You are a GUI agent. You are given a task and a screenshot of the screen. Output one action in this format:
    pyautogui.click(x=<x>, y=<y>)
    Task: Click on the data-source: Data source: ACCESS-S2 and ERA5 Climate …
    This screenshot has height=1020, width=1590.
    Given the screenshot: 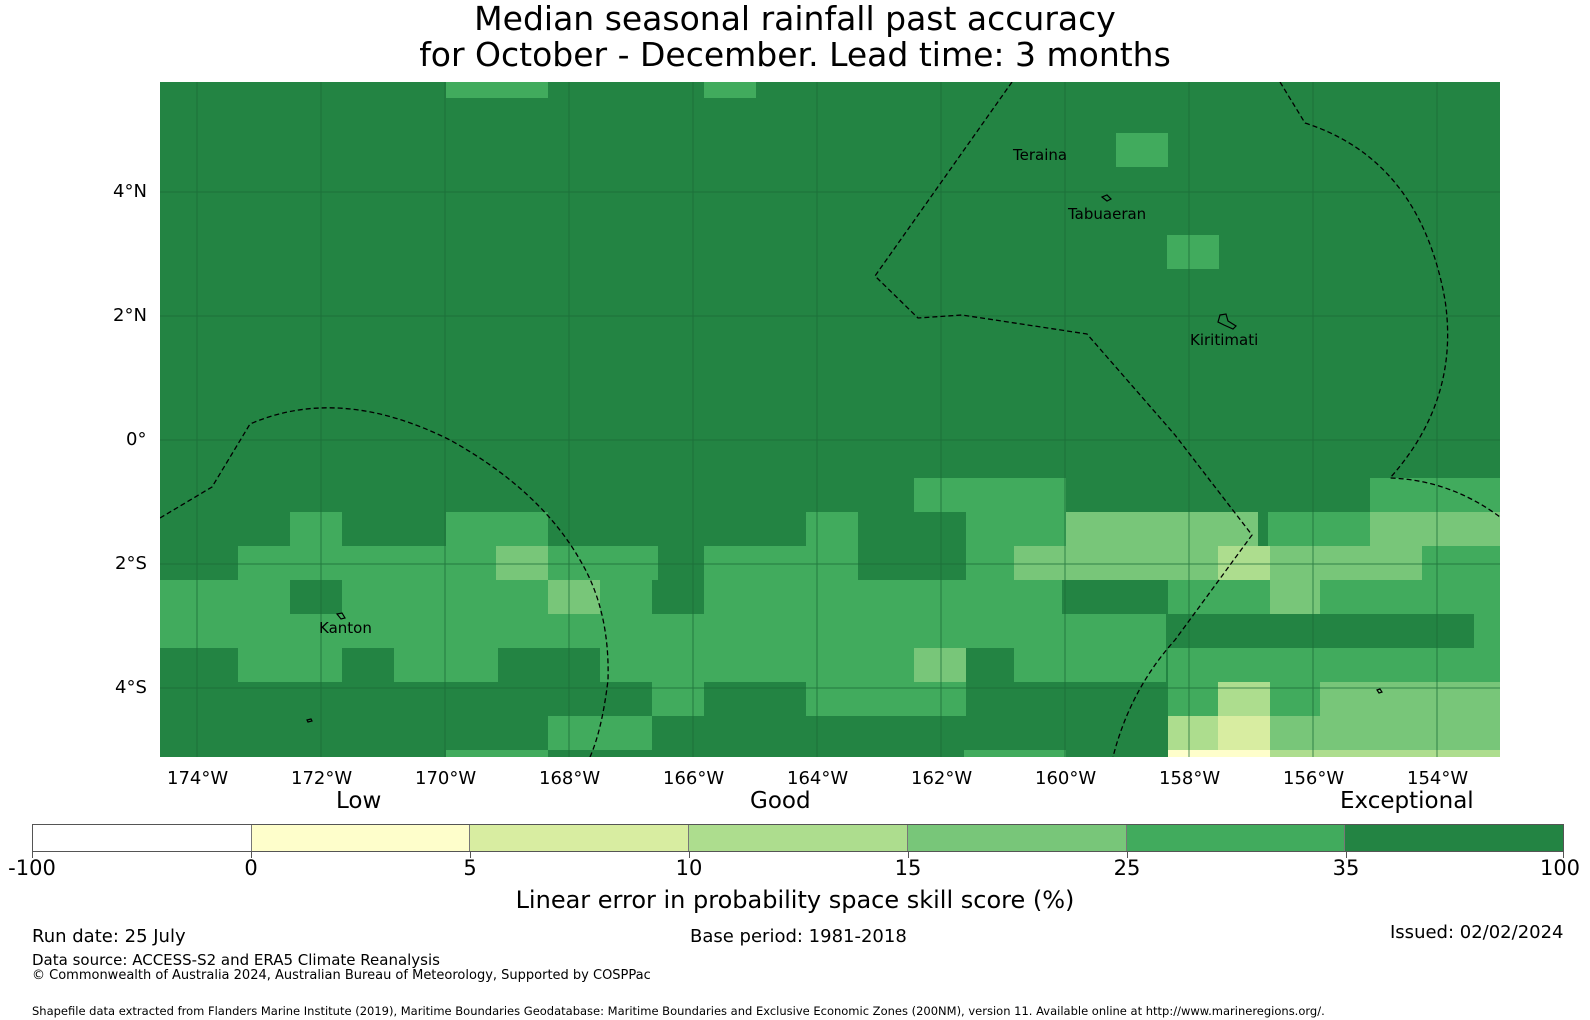 What is the action you would take?
    pyautogui.click(x=236, y=960)
    